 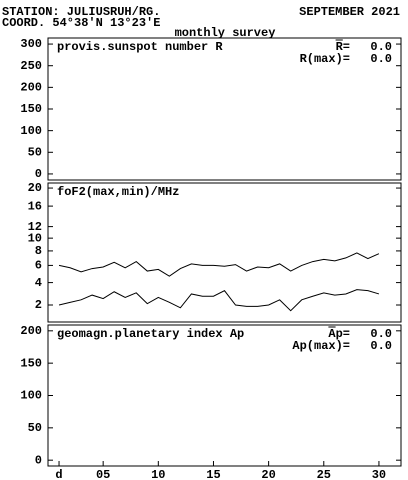 I want to click on x-tick-label: 10, so click(x=158, y=474).